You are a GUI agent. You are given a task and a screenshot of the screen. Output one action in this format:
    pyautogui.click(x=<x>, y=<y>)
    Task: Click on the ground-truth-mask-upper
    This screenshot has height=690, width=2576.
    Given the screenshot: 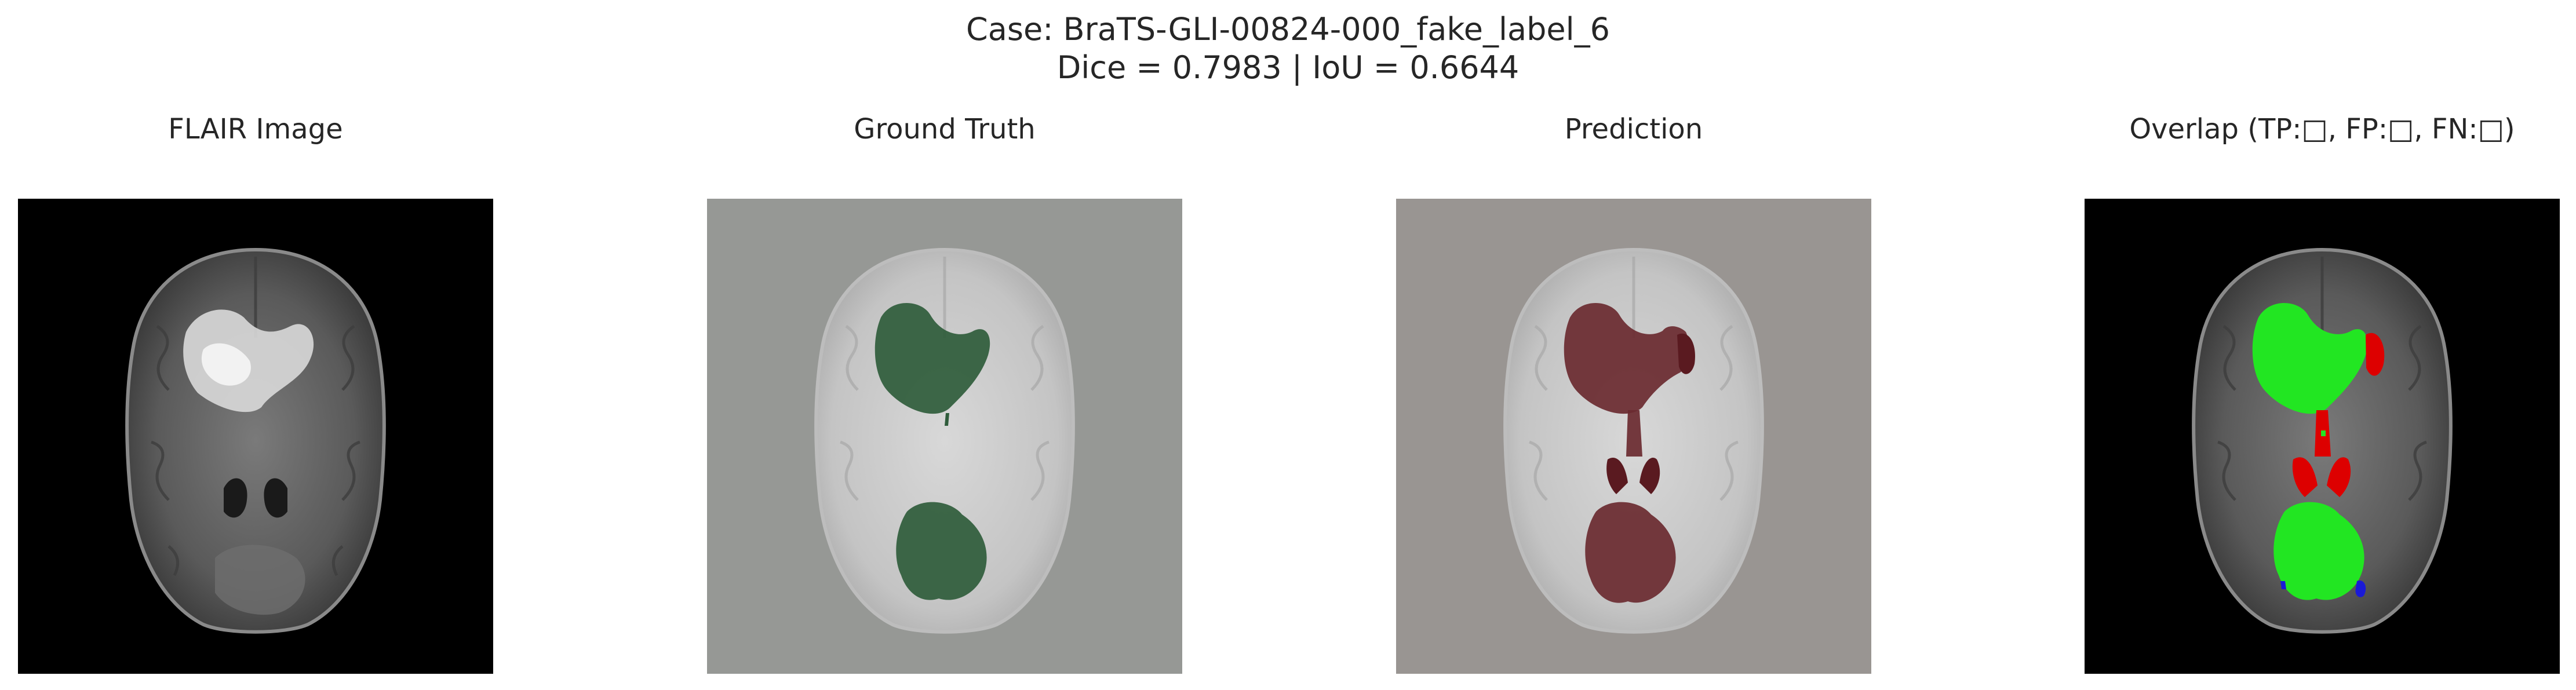 What is the action you would take?
    pyautogui.click(x=932, y=358)
    